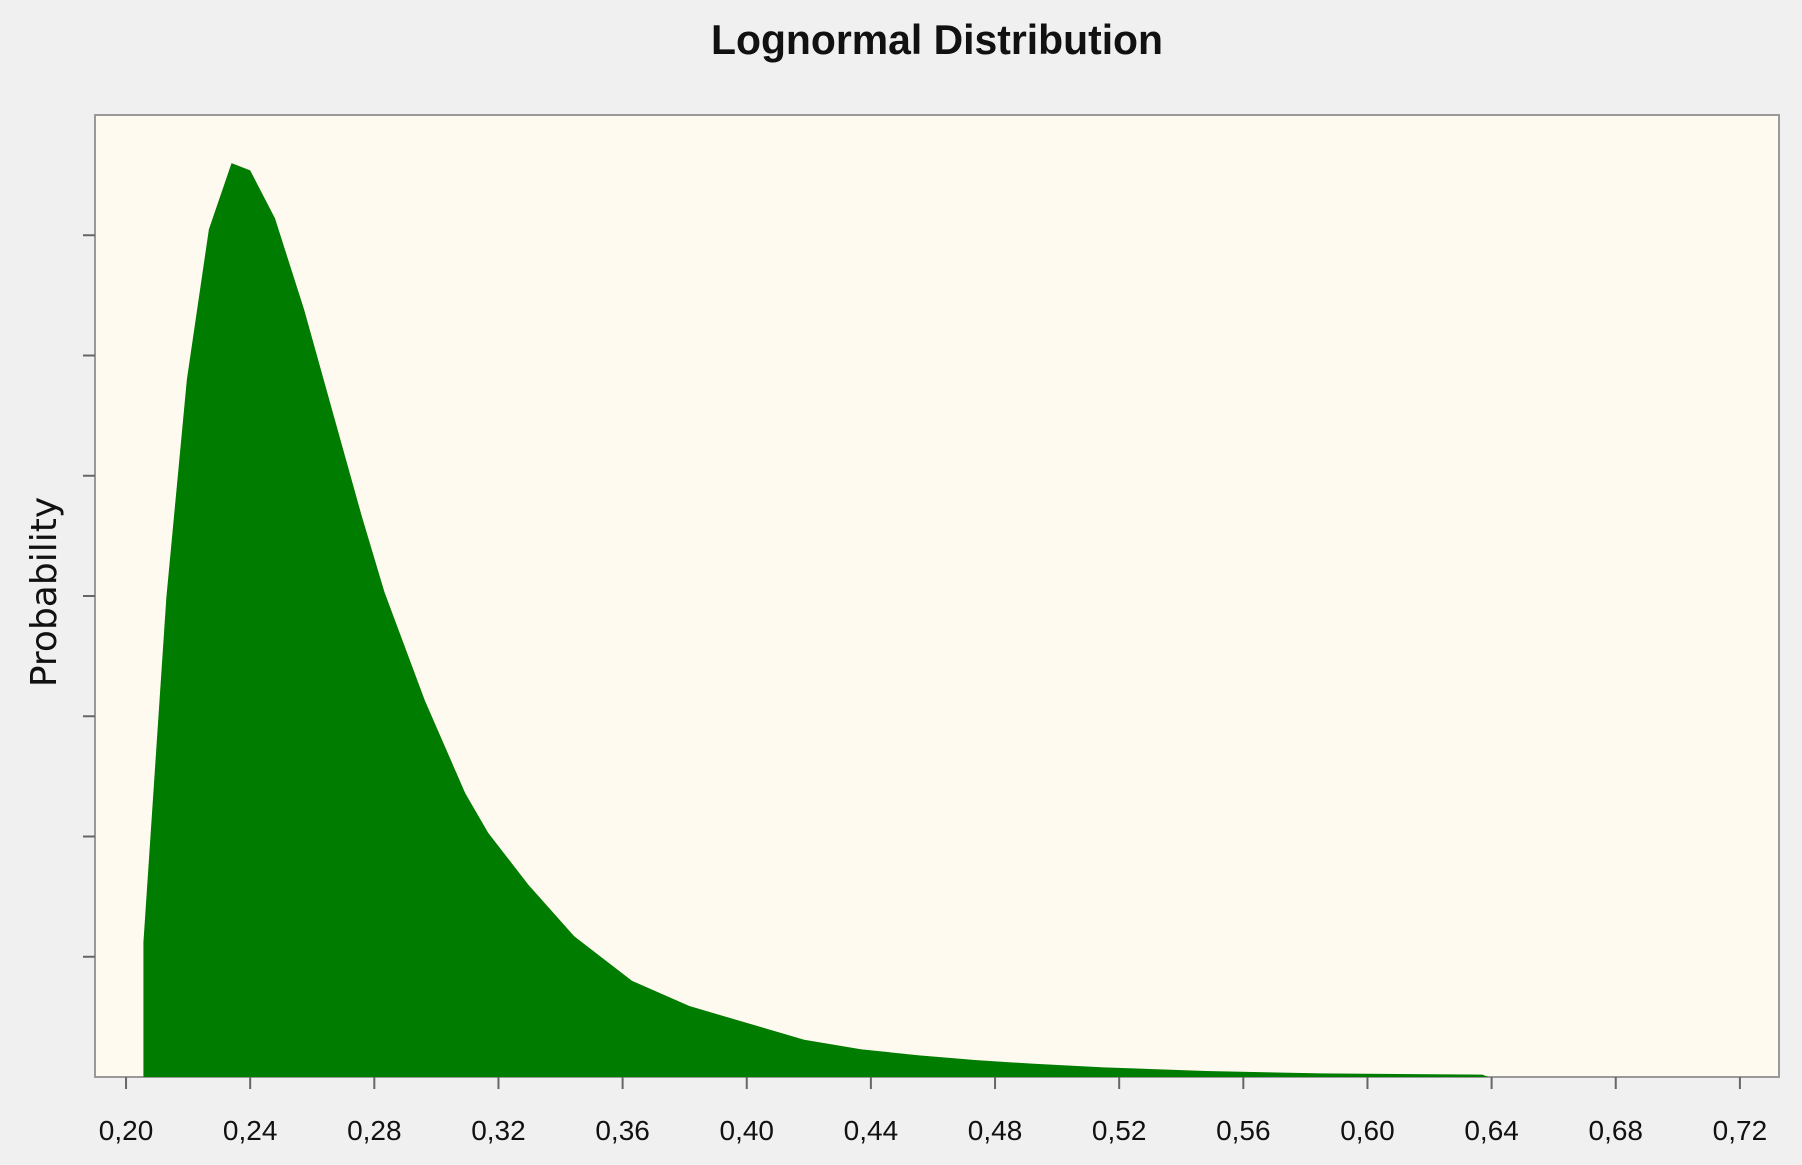  I want to click on x-tick-label: 0,56, so click(1243, 1130).